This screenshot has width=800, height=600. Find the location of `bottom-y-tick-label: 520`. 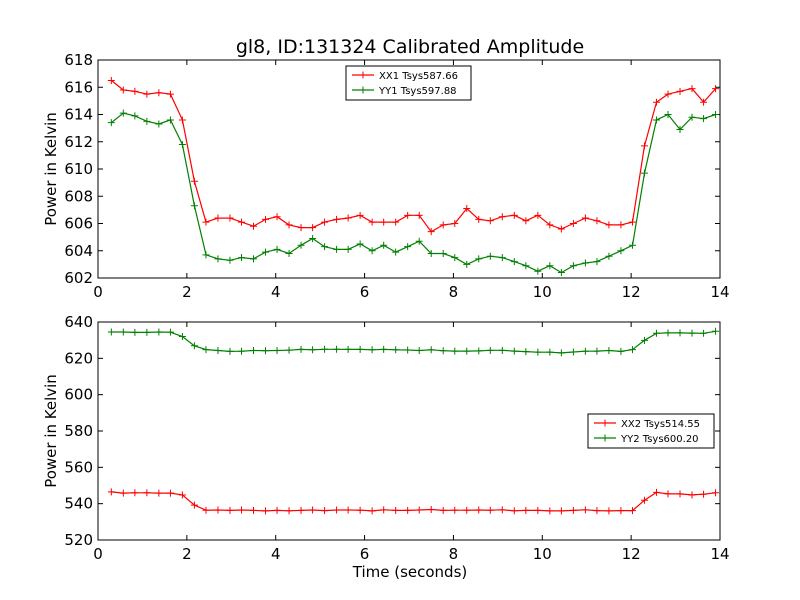

bottom-y-tick-label: 520 is located at coordinates (78, 540).